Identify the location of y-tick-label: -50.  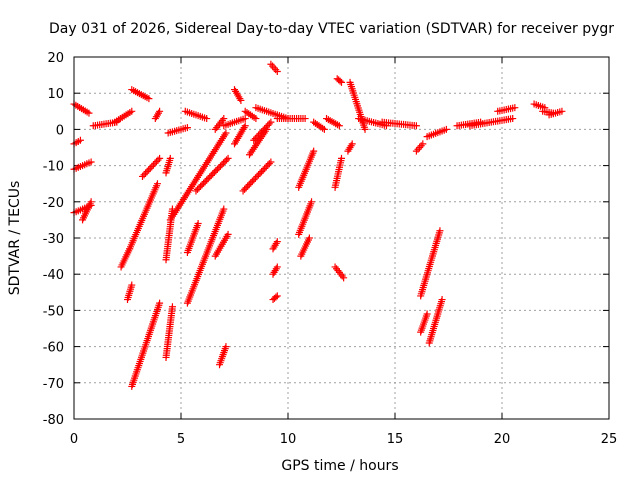
(53, 311).